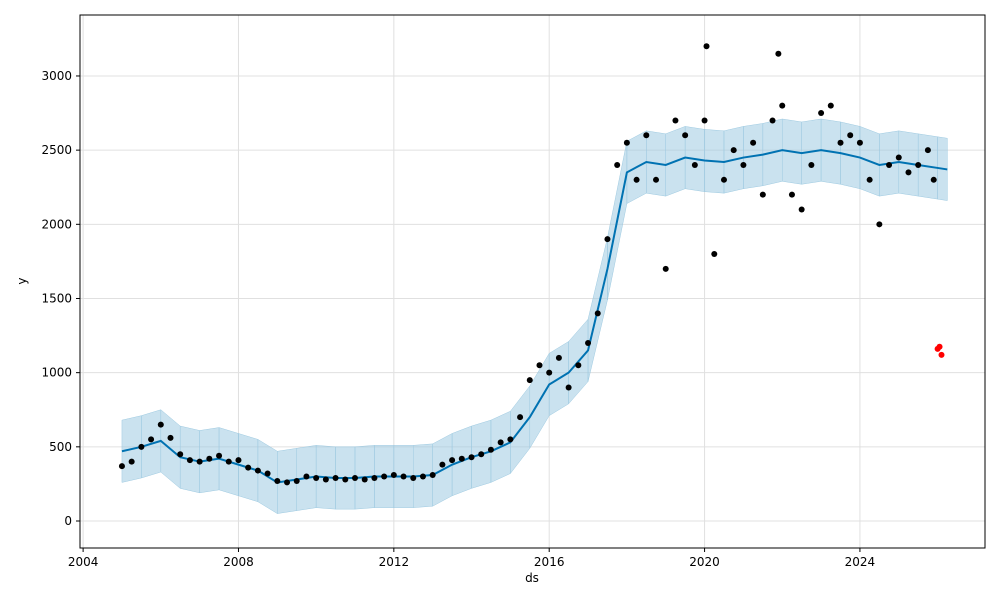 This screenshot has height=604, width=1000. Describe the element at coordinates (56, 224) in the screenshot. I see `y-tick-label: 2000` at that location.